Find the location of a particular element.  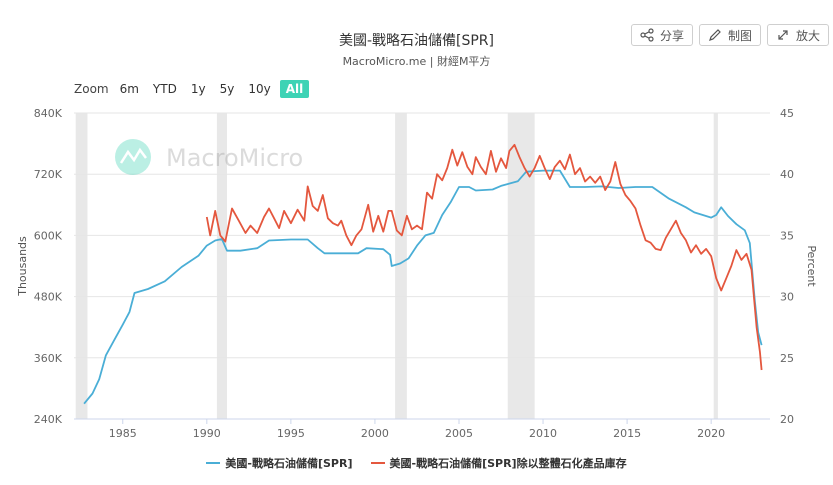

x-tick-2: 1995 is located at coordinates (291, 433).